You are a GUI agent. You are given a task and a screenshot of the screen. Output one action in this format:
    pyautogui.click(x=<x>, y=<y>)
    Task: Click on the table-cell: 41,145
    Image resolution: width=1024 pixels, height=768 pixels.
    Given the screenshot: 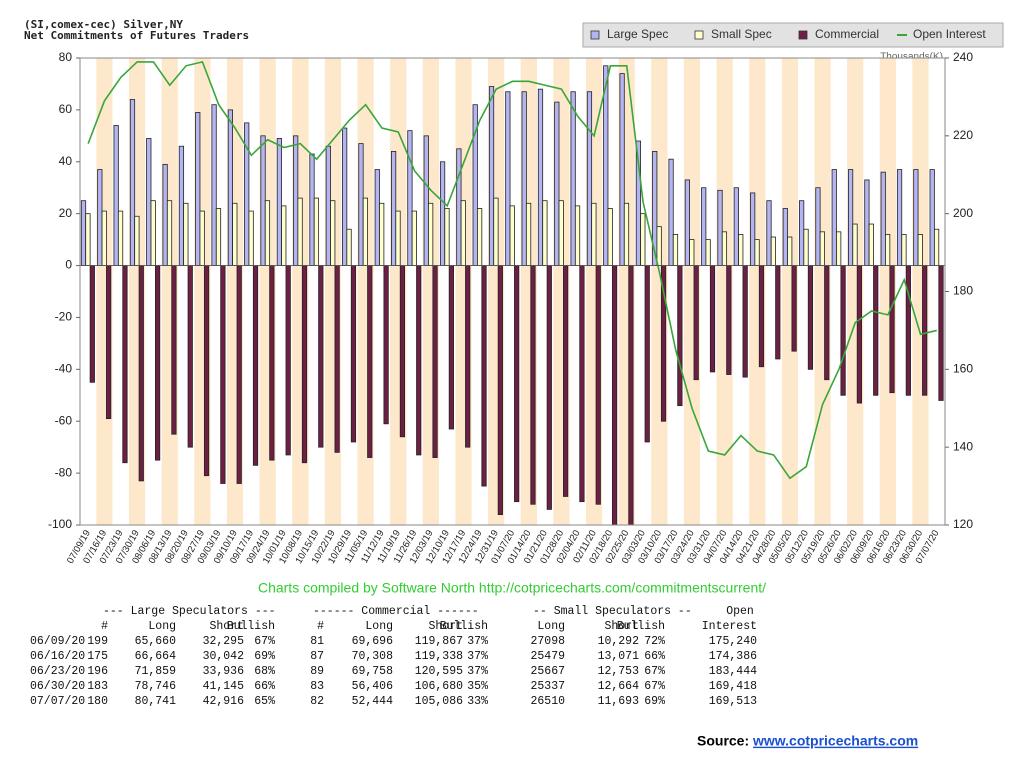 What is the action you would take?
    pyautogui.click(x=224, y=686)
    